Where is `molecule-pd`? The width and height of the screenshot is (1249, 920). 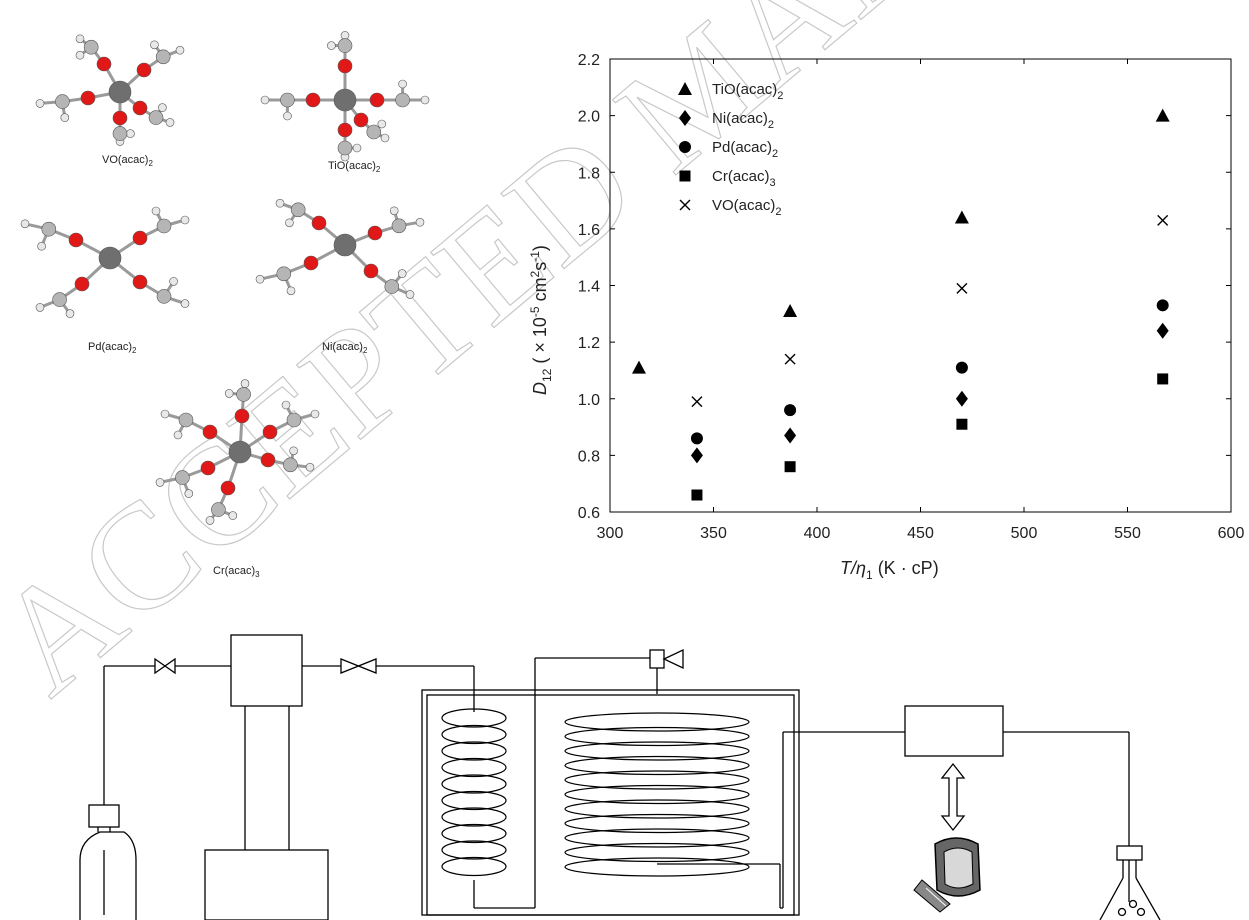 molecule-pd is located at coordinates (105, 262).